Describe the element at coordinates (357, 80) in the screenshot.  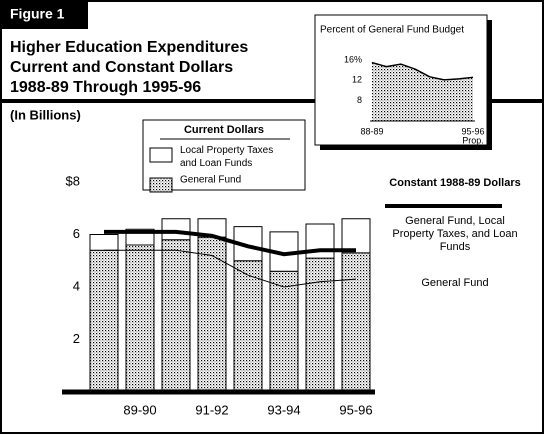
I see `inset-y-tick-label: 12` at that location.